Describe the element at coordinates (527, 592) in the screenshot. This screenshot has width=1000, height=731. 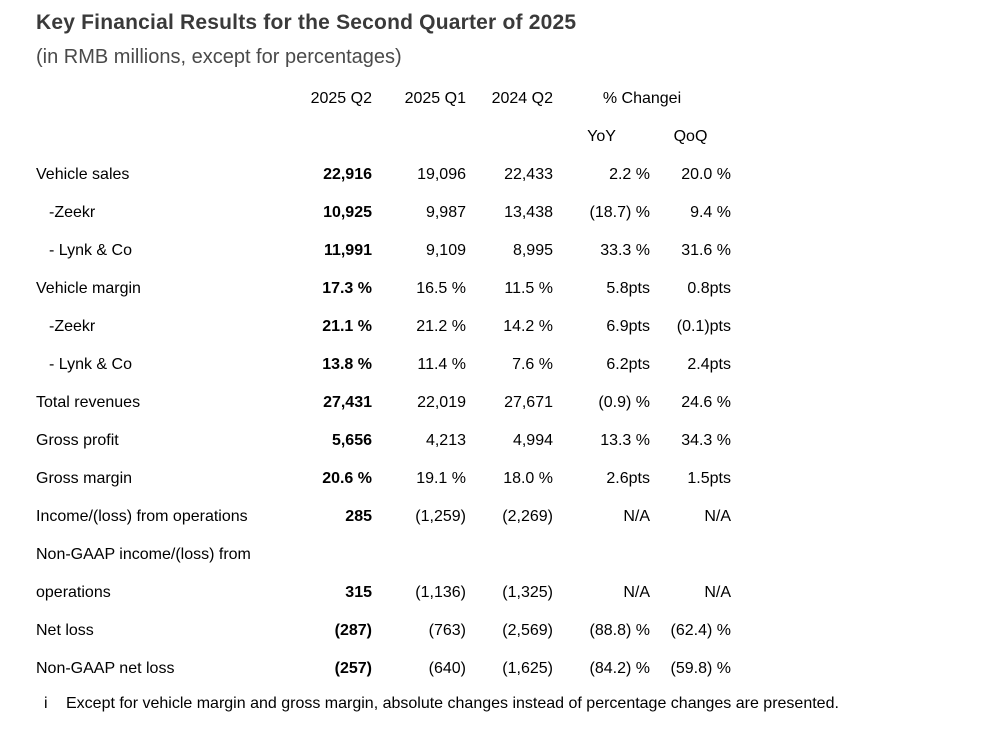
I see `cell-2024-q2: (1,325)` at that location.